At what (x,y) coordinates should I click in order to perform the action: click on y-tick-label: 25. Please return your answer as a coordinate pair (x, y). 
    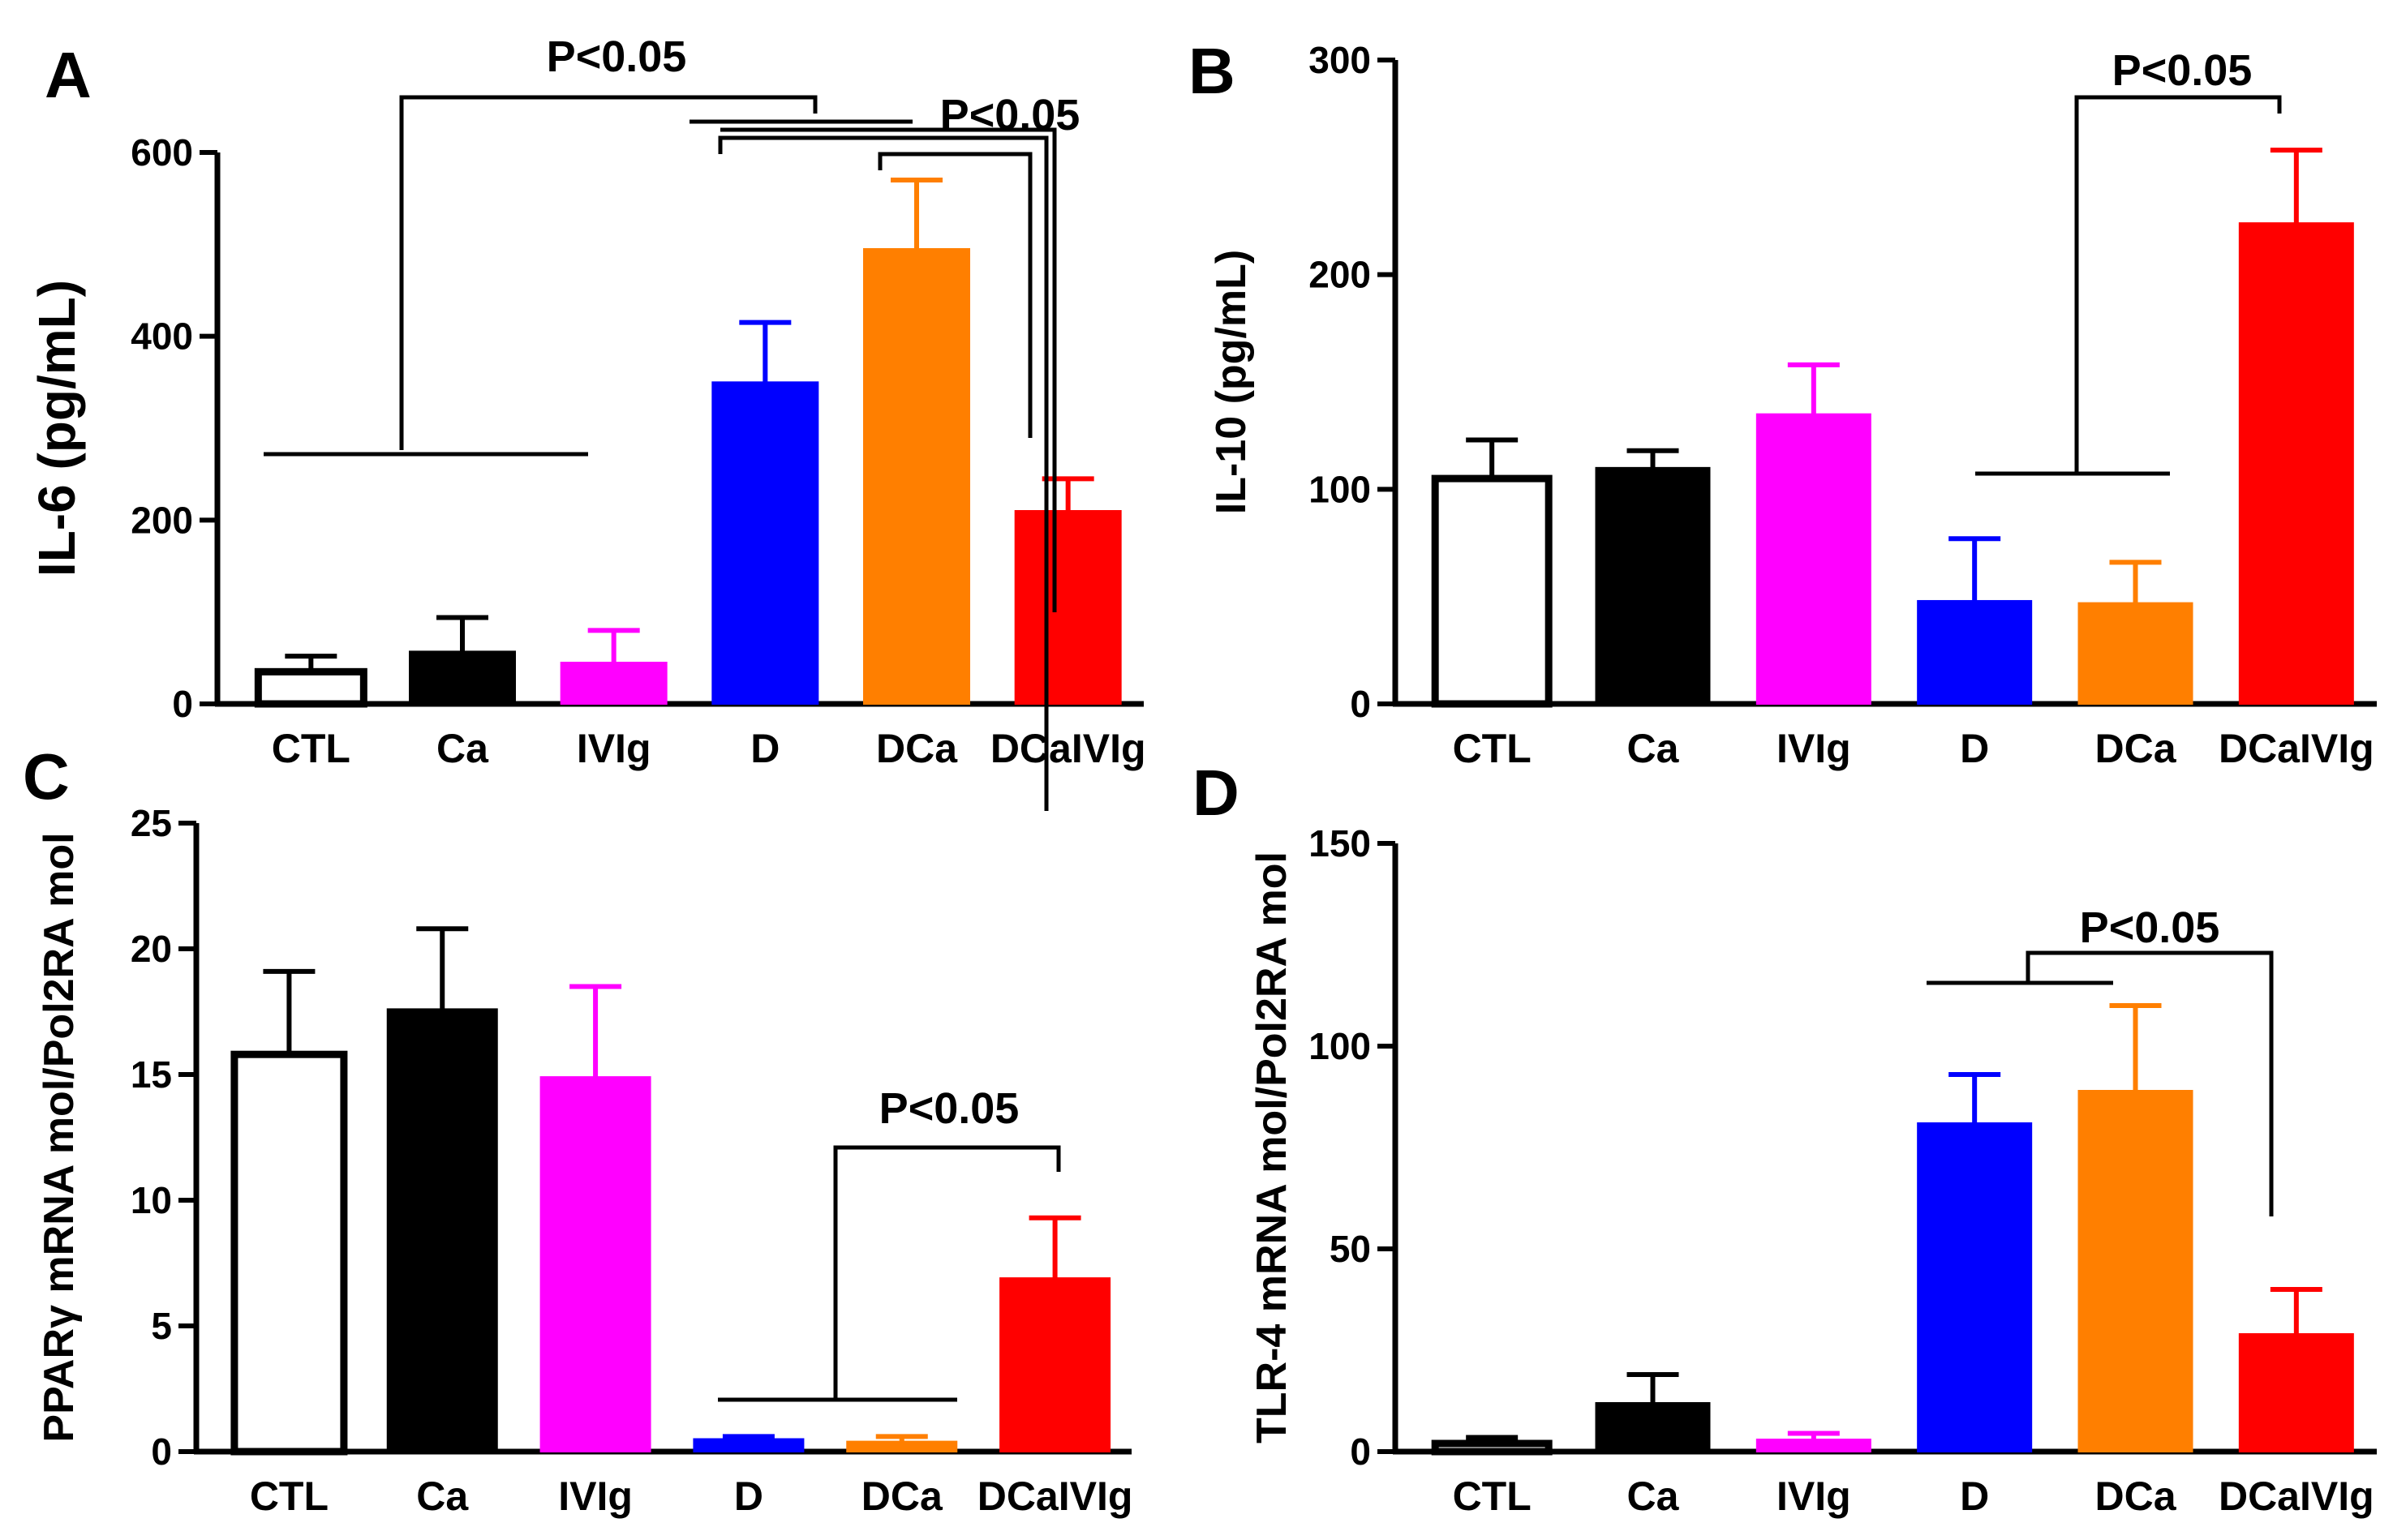
    Looking at the image, I should click on (151, 823).